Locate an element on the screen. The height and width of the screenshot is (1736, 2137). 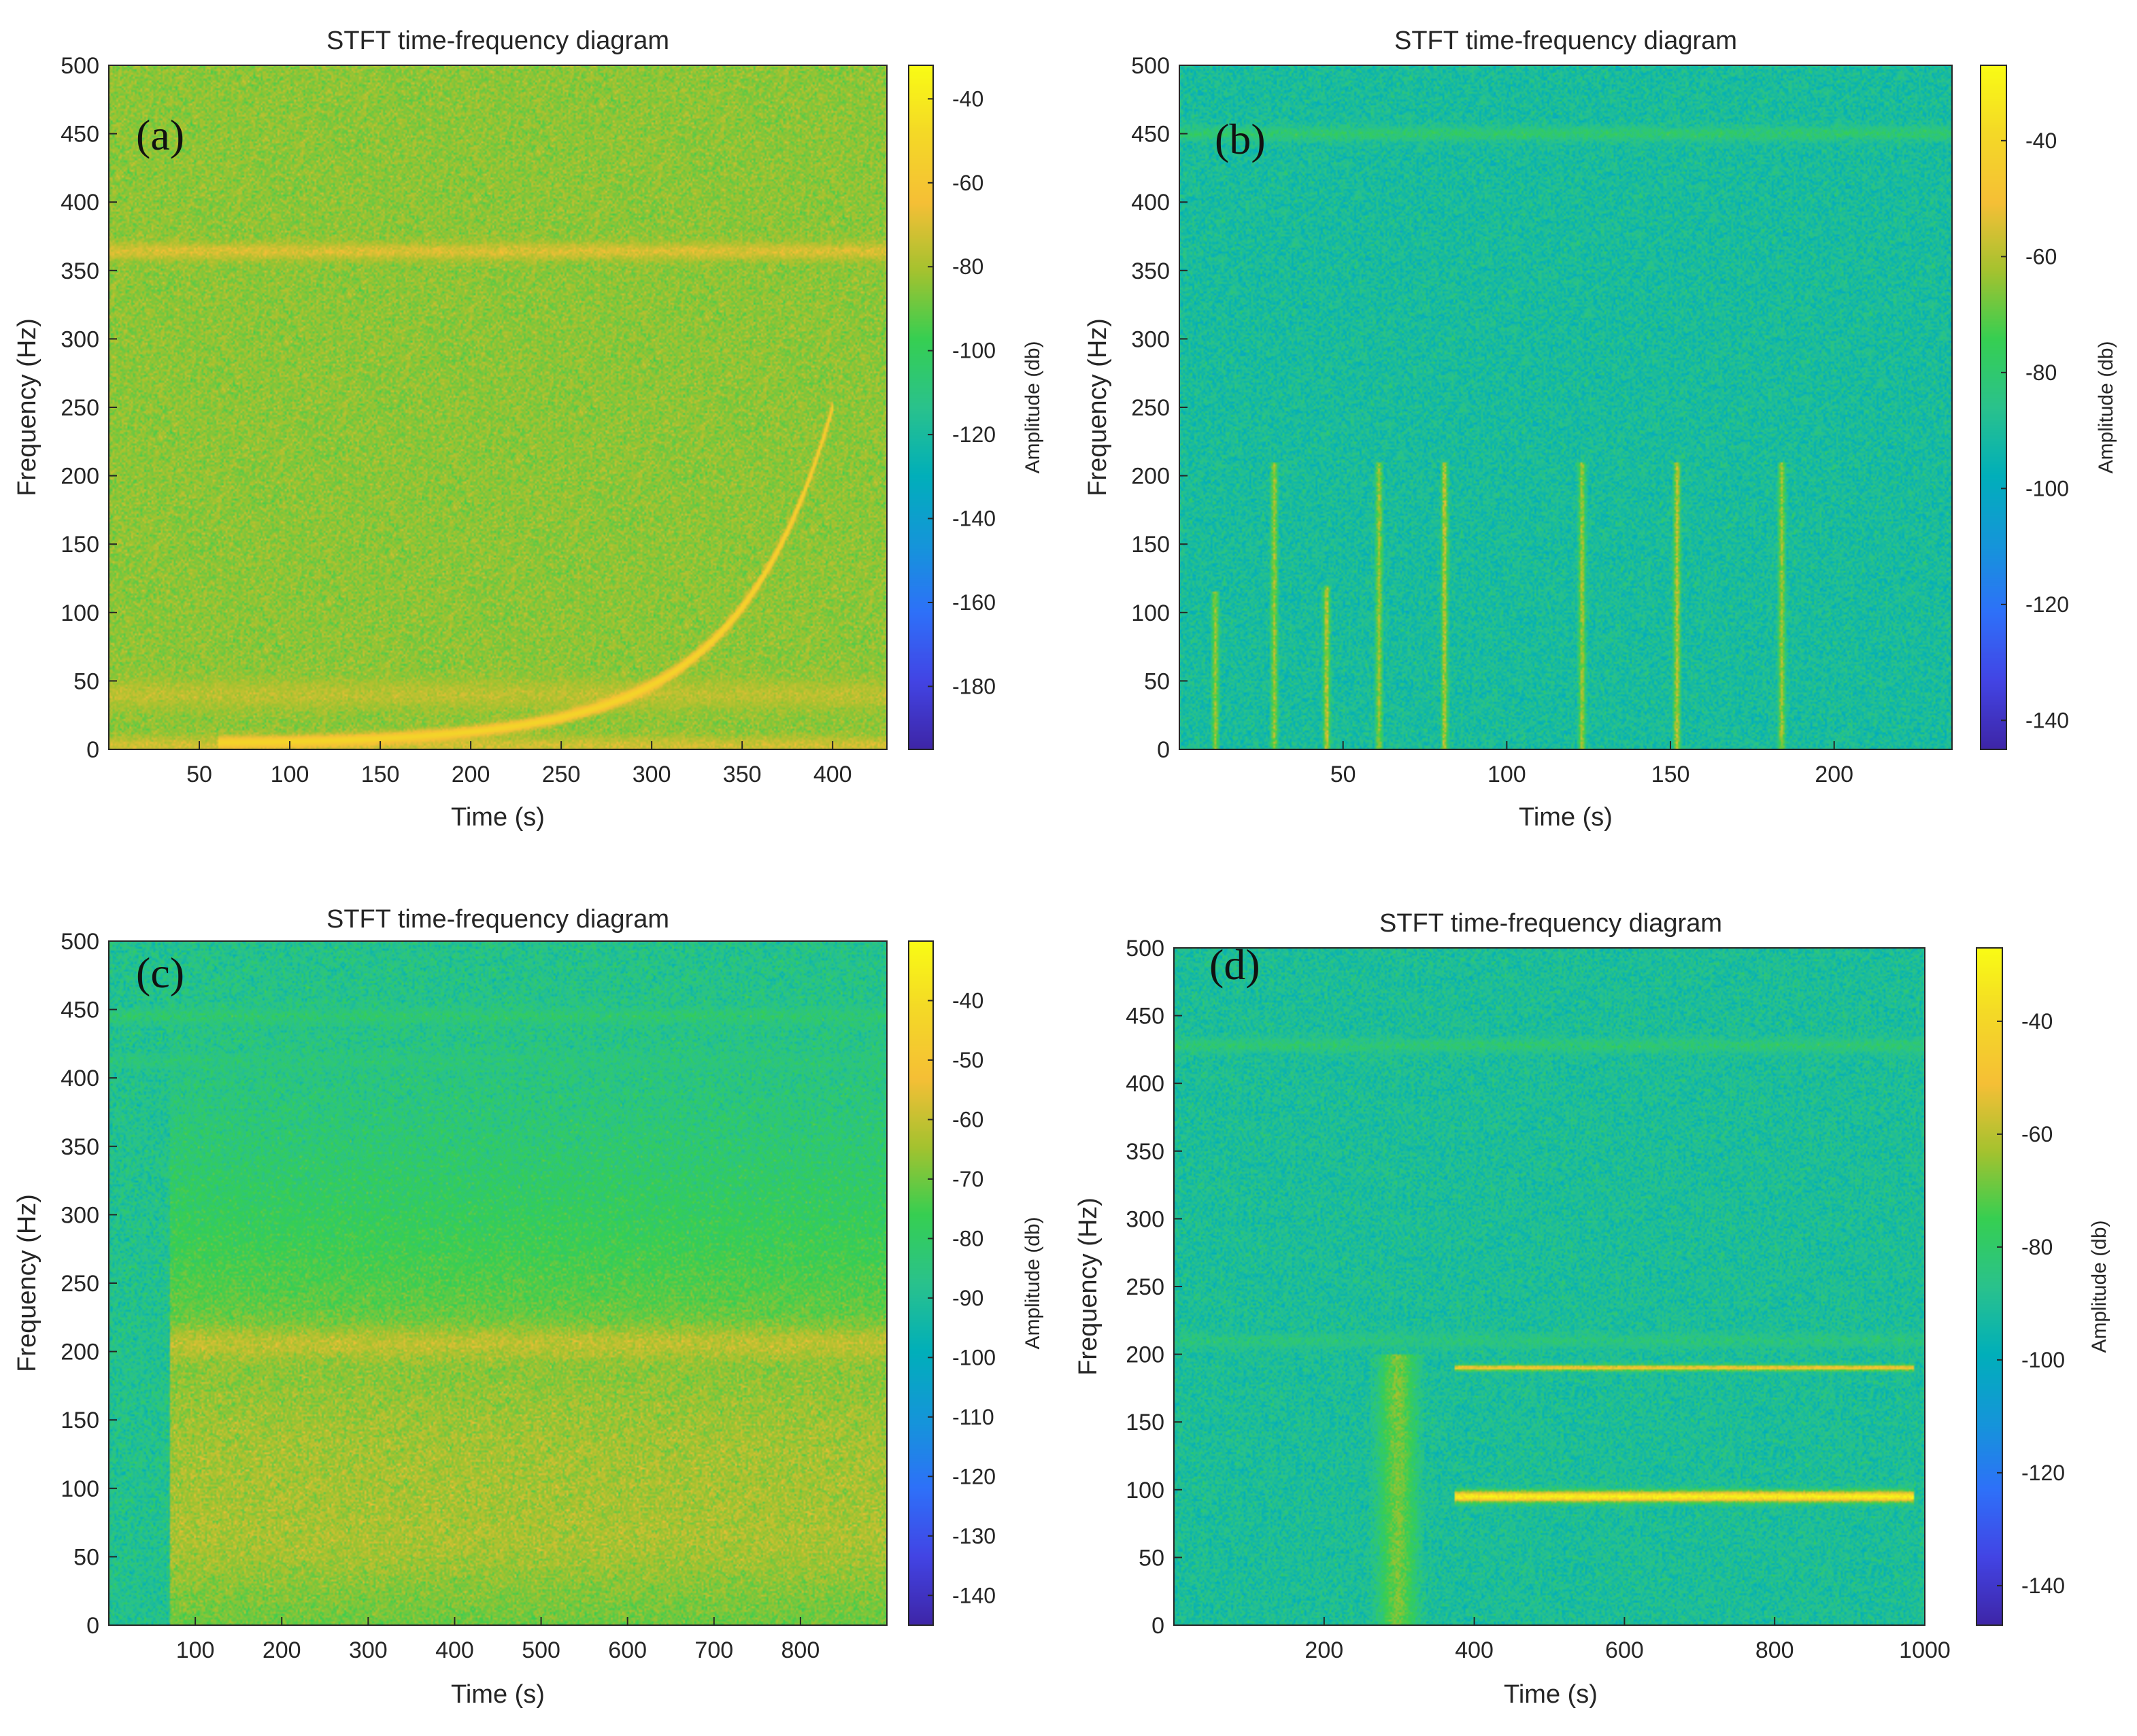
panel-d-spectrogram is located at coordinates (1549, 1286).